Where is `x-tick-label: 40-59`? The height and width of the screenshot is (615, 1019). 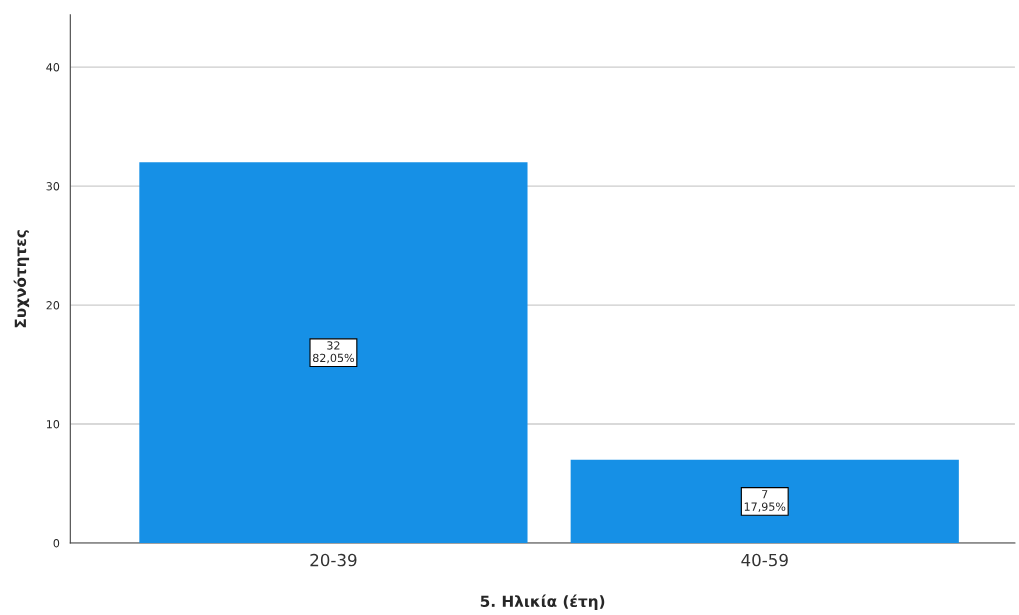
x-tick-label: 40-59 is located at coordinates (764, 560).